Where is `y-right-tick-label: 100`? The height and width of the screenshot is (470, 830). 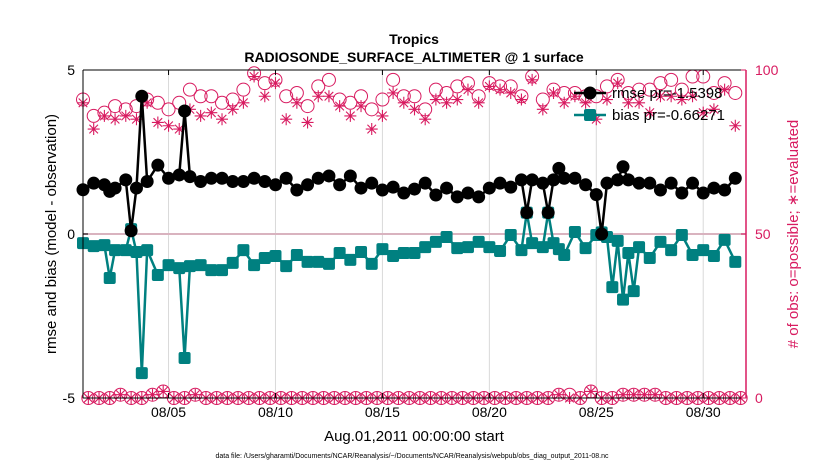 y-right-tick-label: 100 is located at coordinates (767, 70).